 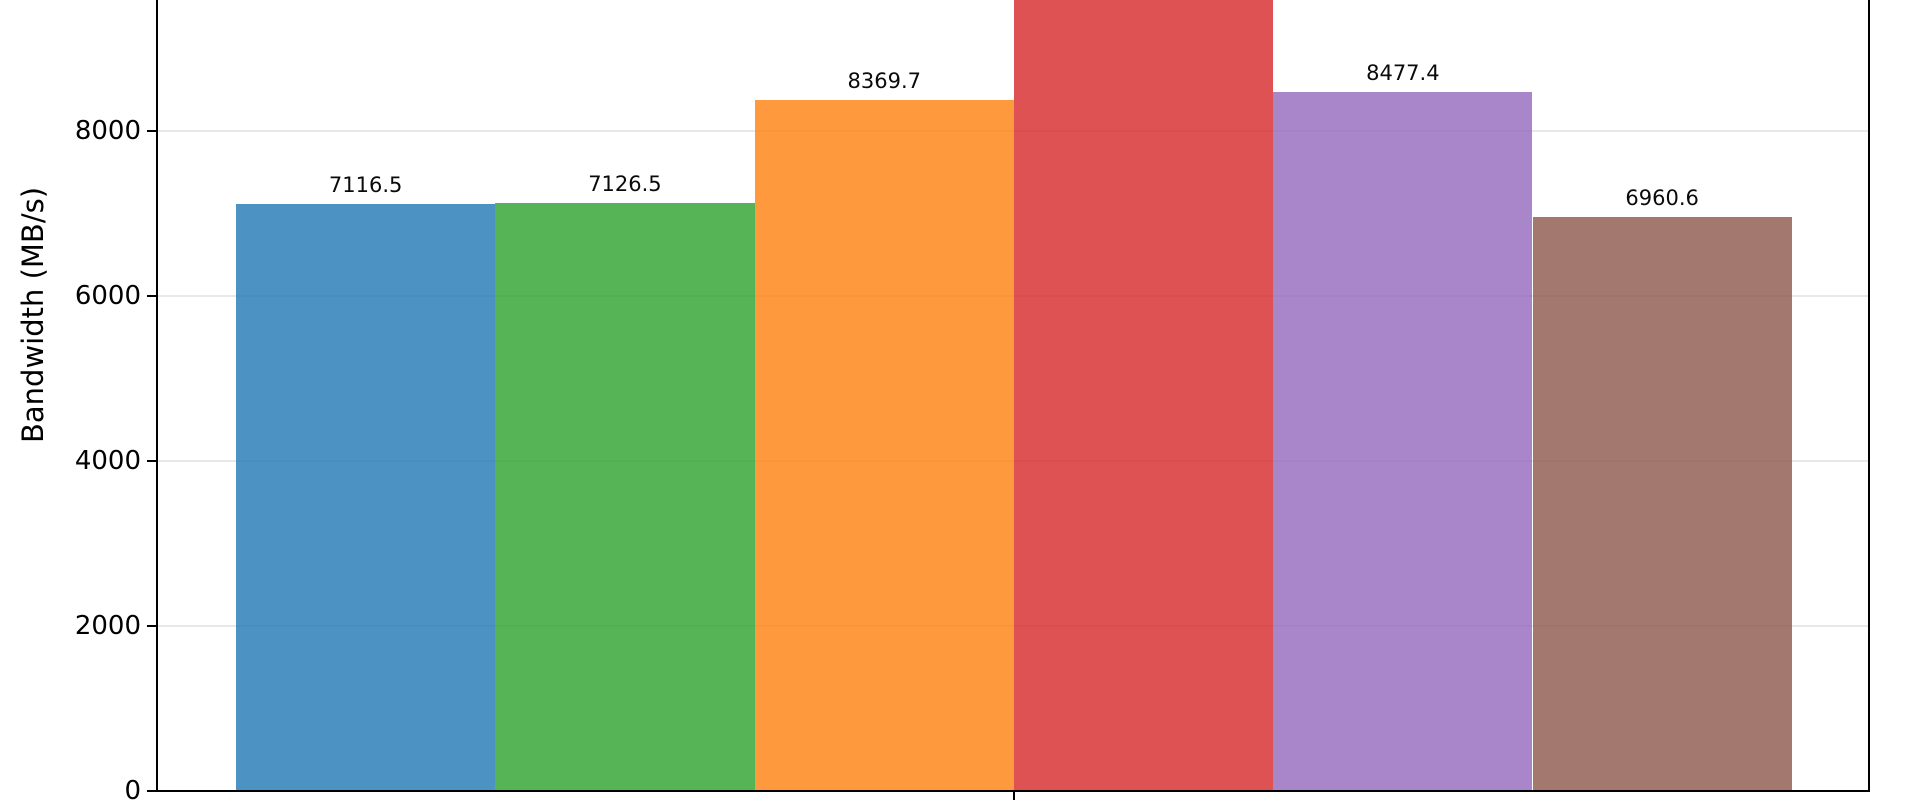 I want to click on right-spine, so click(x=1869, y=396).